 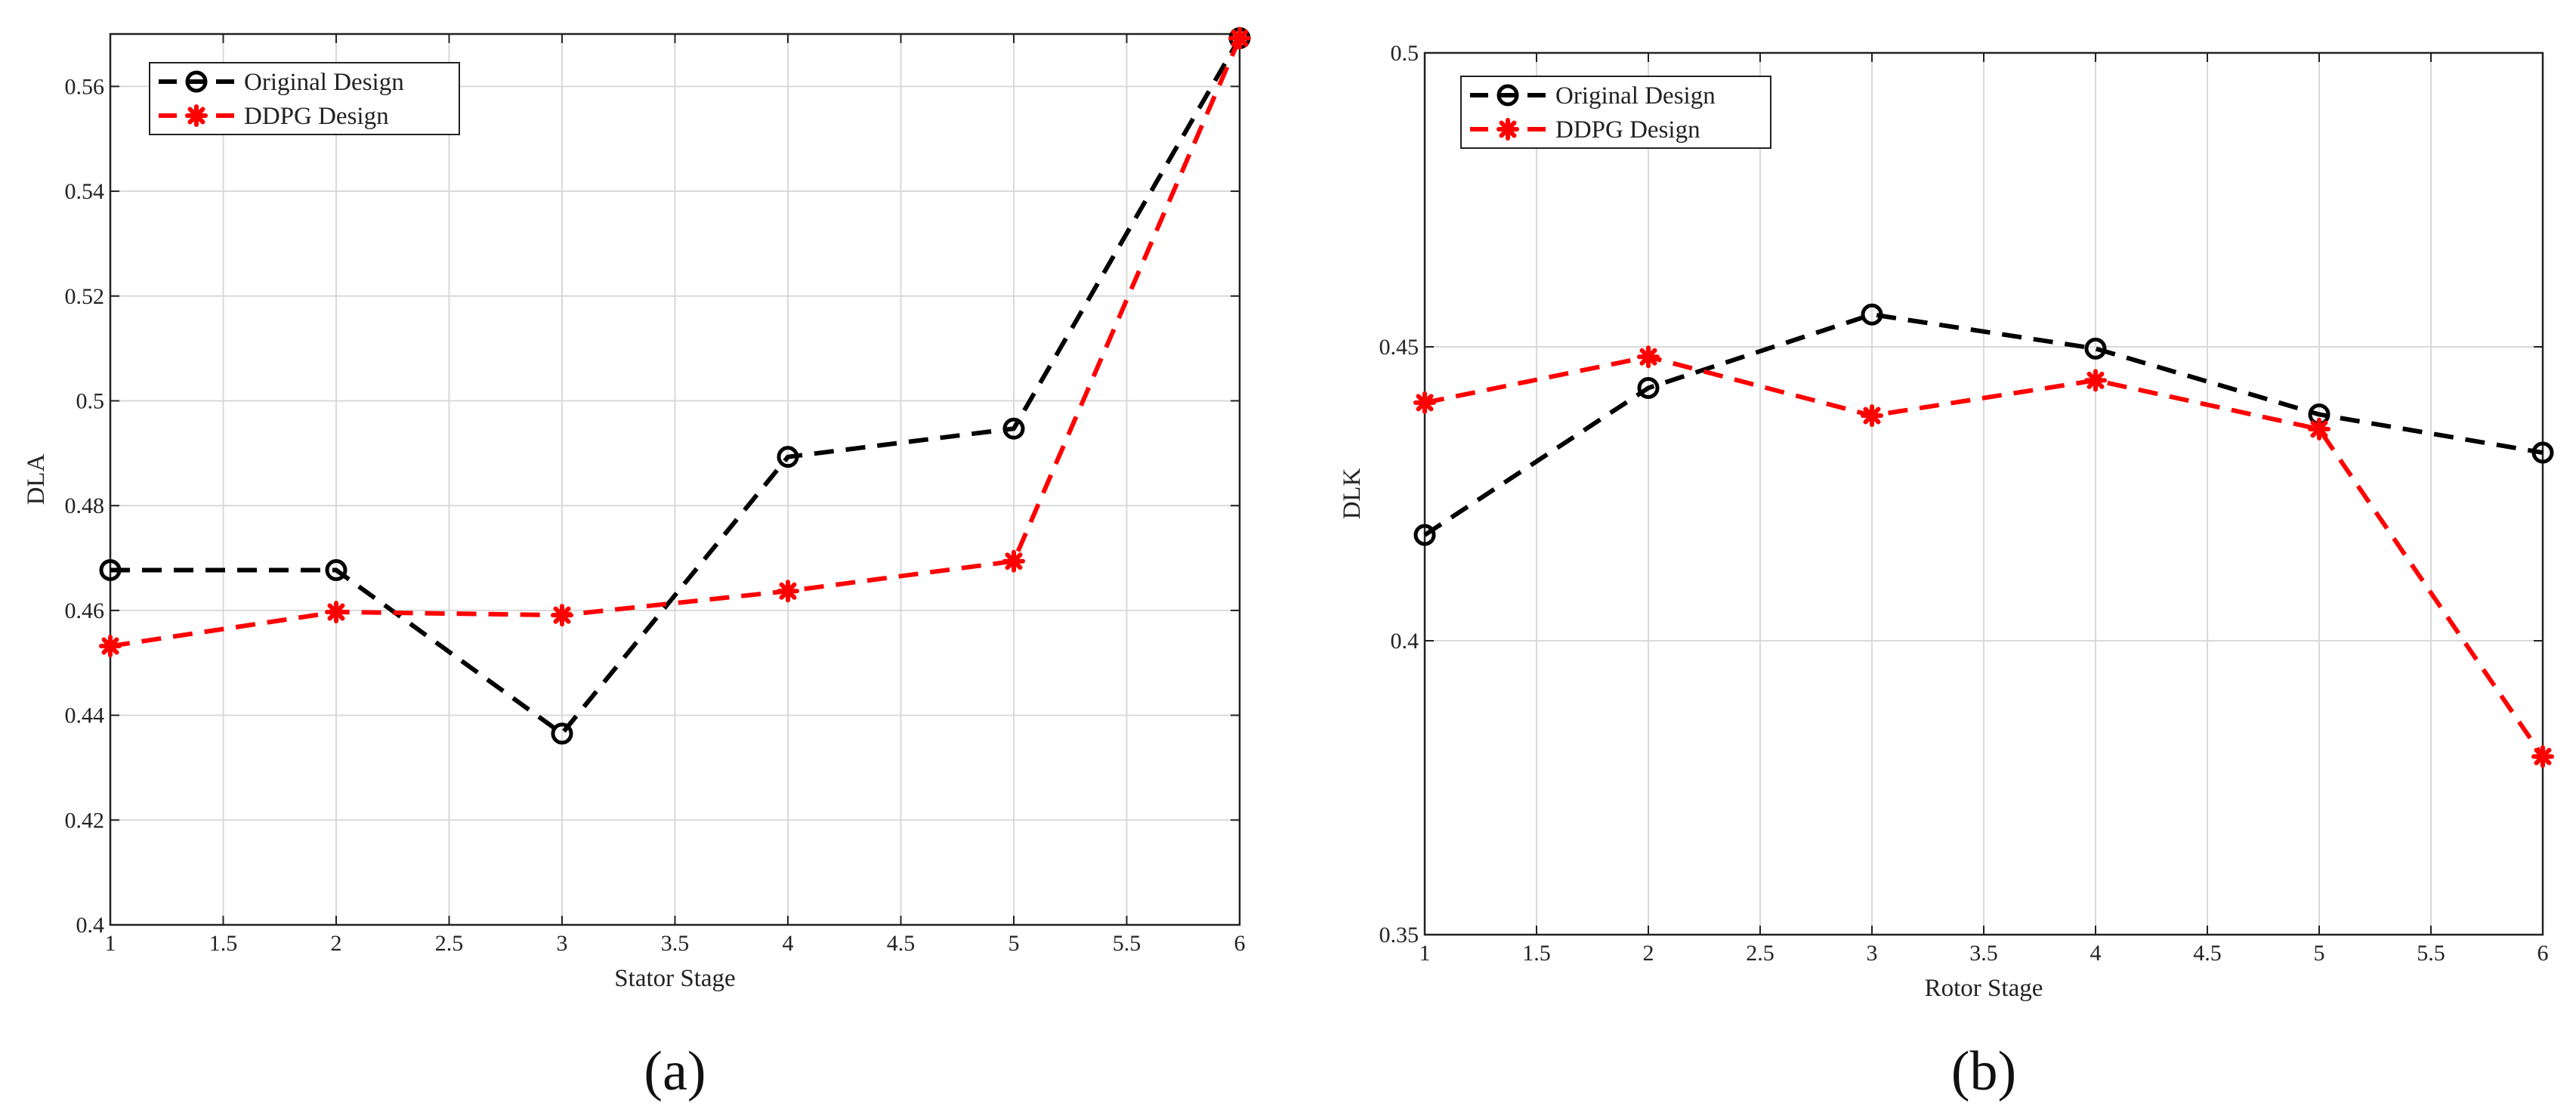 I want to click on y-tick-label: 0.56, so click(x=85, y=87).